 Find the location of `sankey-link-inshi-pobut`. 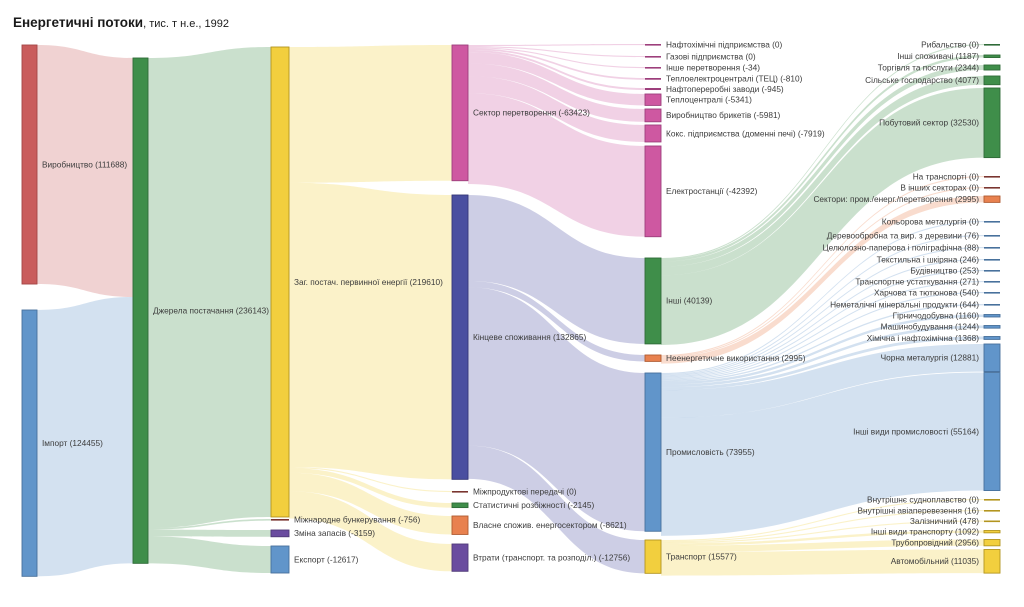

sankey-link-inshi-pobut is located at coordinates (822, 216).